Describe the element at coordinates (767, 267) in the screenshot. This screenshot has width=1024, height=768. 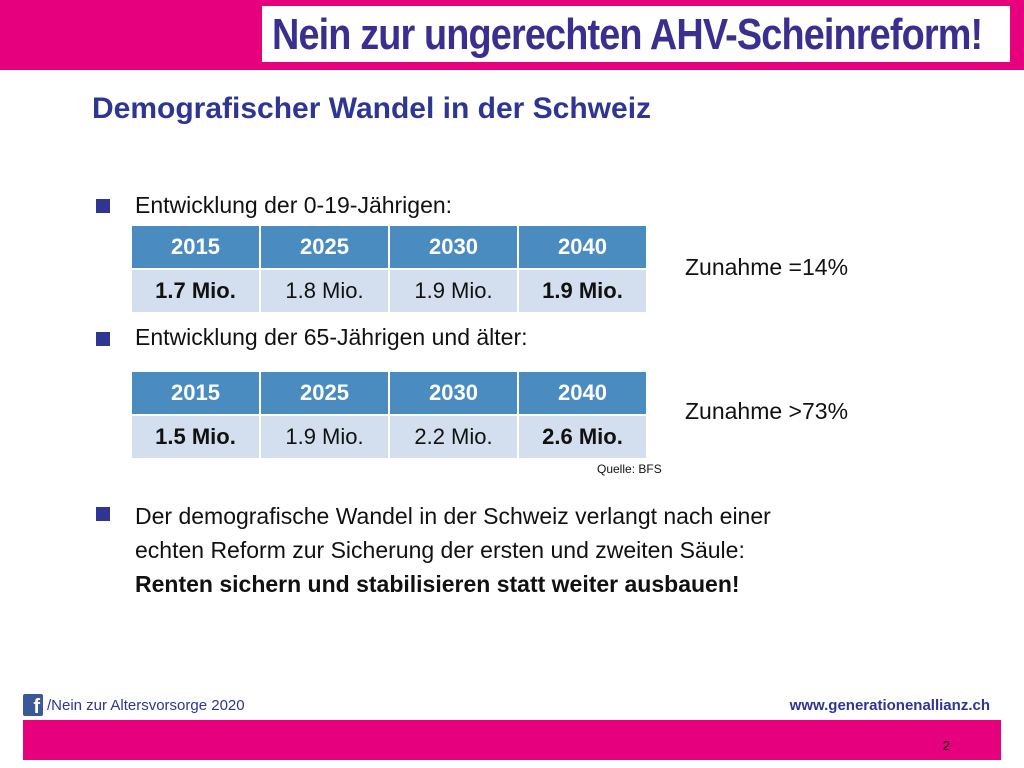
I see `growth-note-youth: Zunahme =14%` at that location.